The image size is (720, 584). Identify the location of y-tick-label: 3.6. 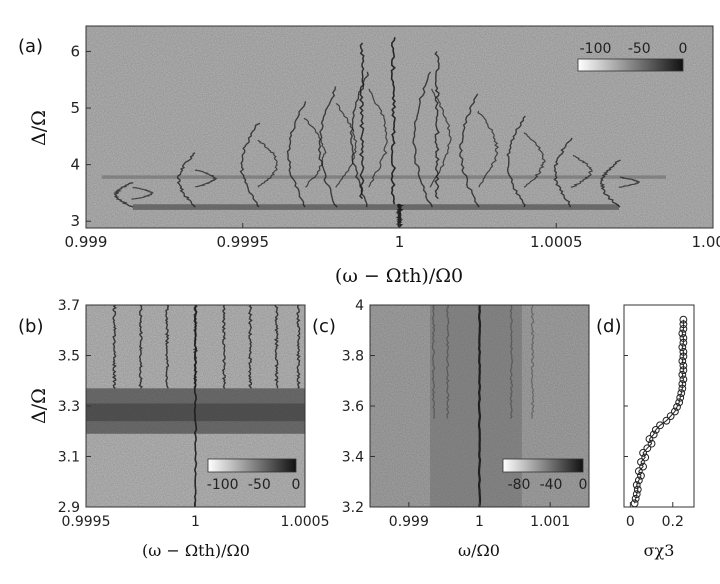
(353, 407).